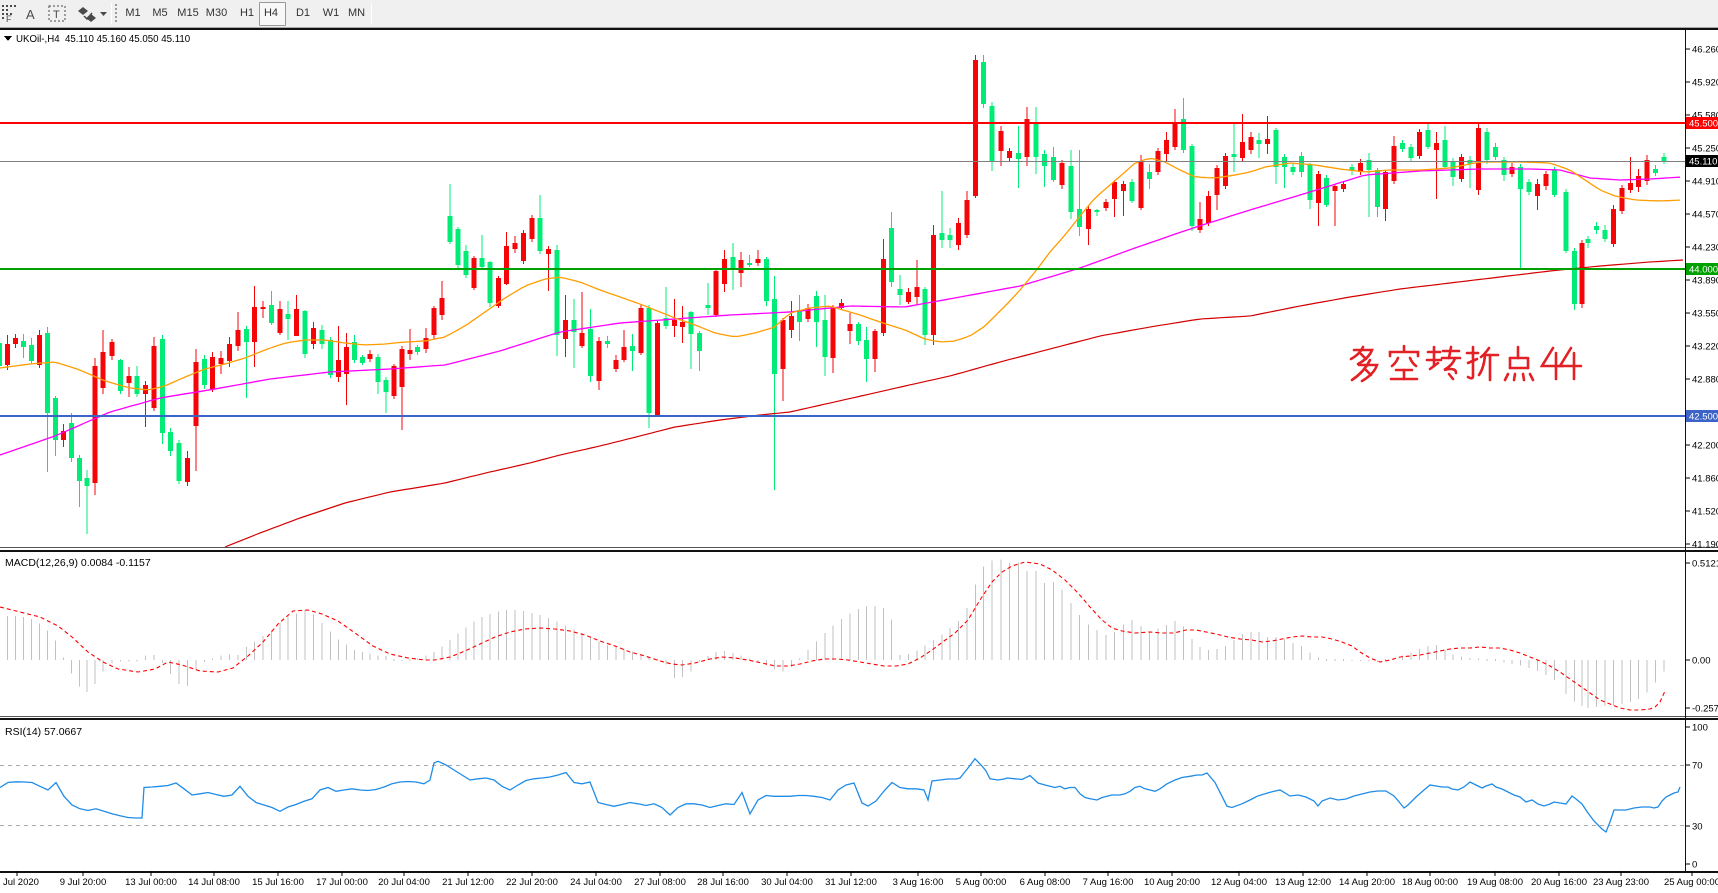 The width and height of the screenshot is (1718, 893). I want to click on svg-text: 30, so click(1697, 827).